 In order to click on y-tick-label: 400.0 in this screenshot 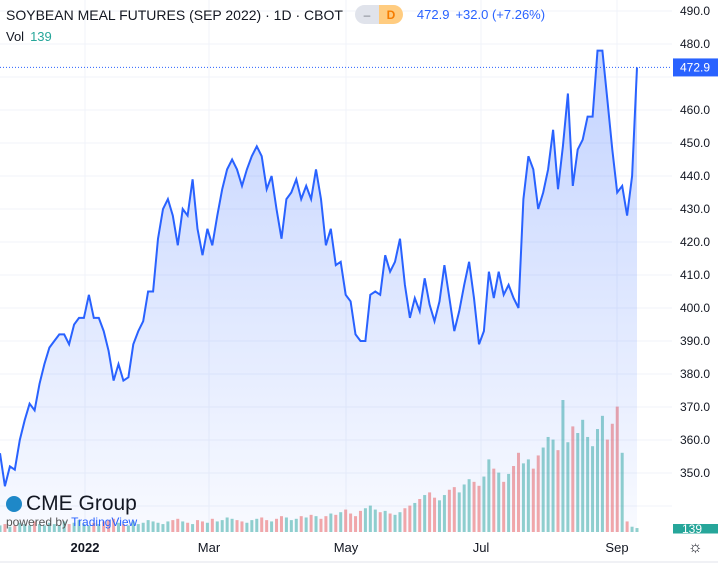, I will do `click(695, 308)`.